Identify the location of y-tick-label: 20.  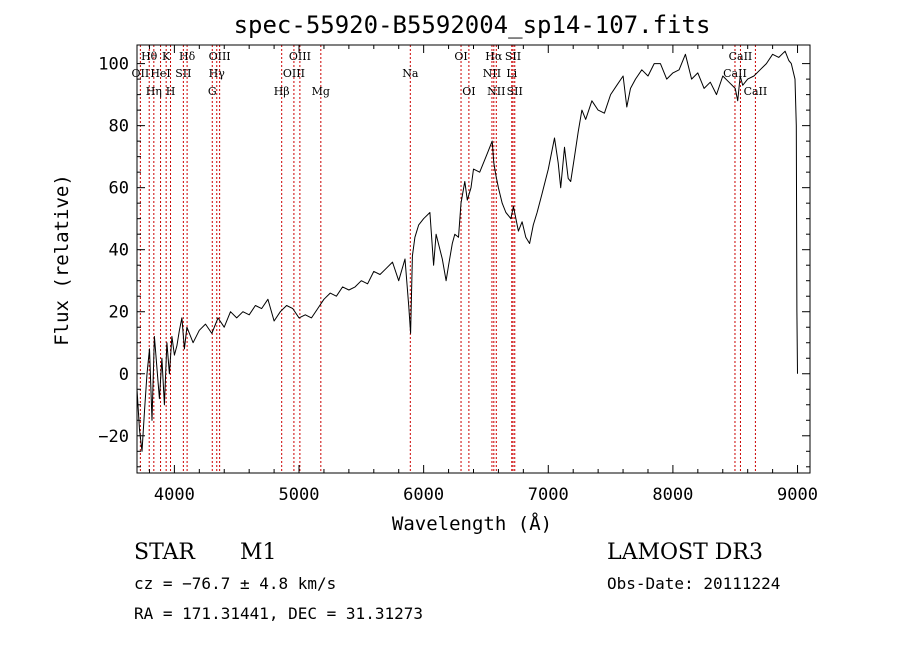
(119, 313).